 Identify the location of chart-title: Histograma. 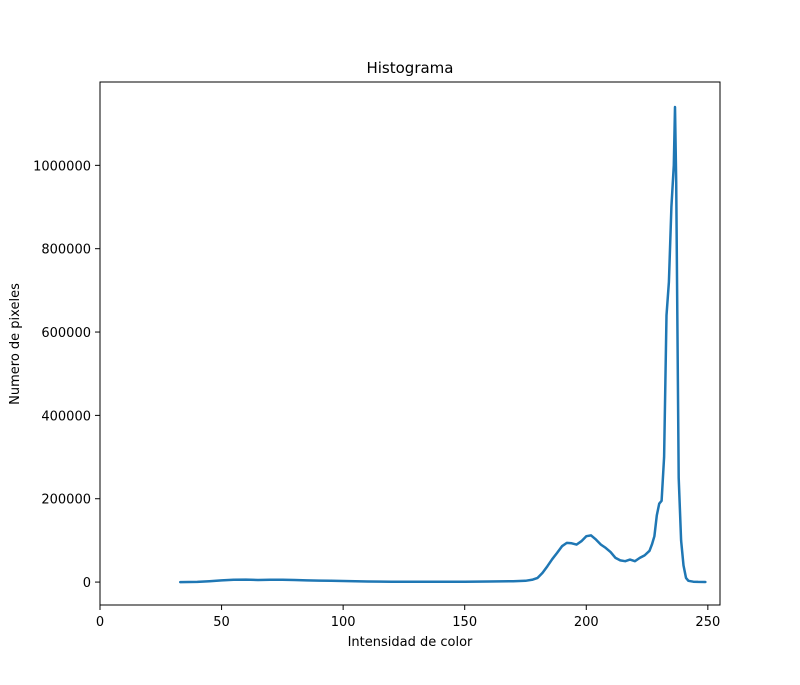
(409, 68).